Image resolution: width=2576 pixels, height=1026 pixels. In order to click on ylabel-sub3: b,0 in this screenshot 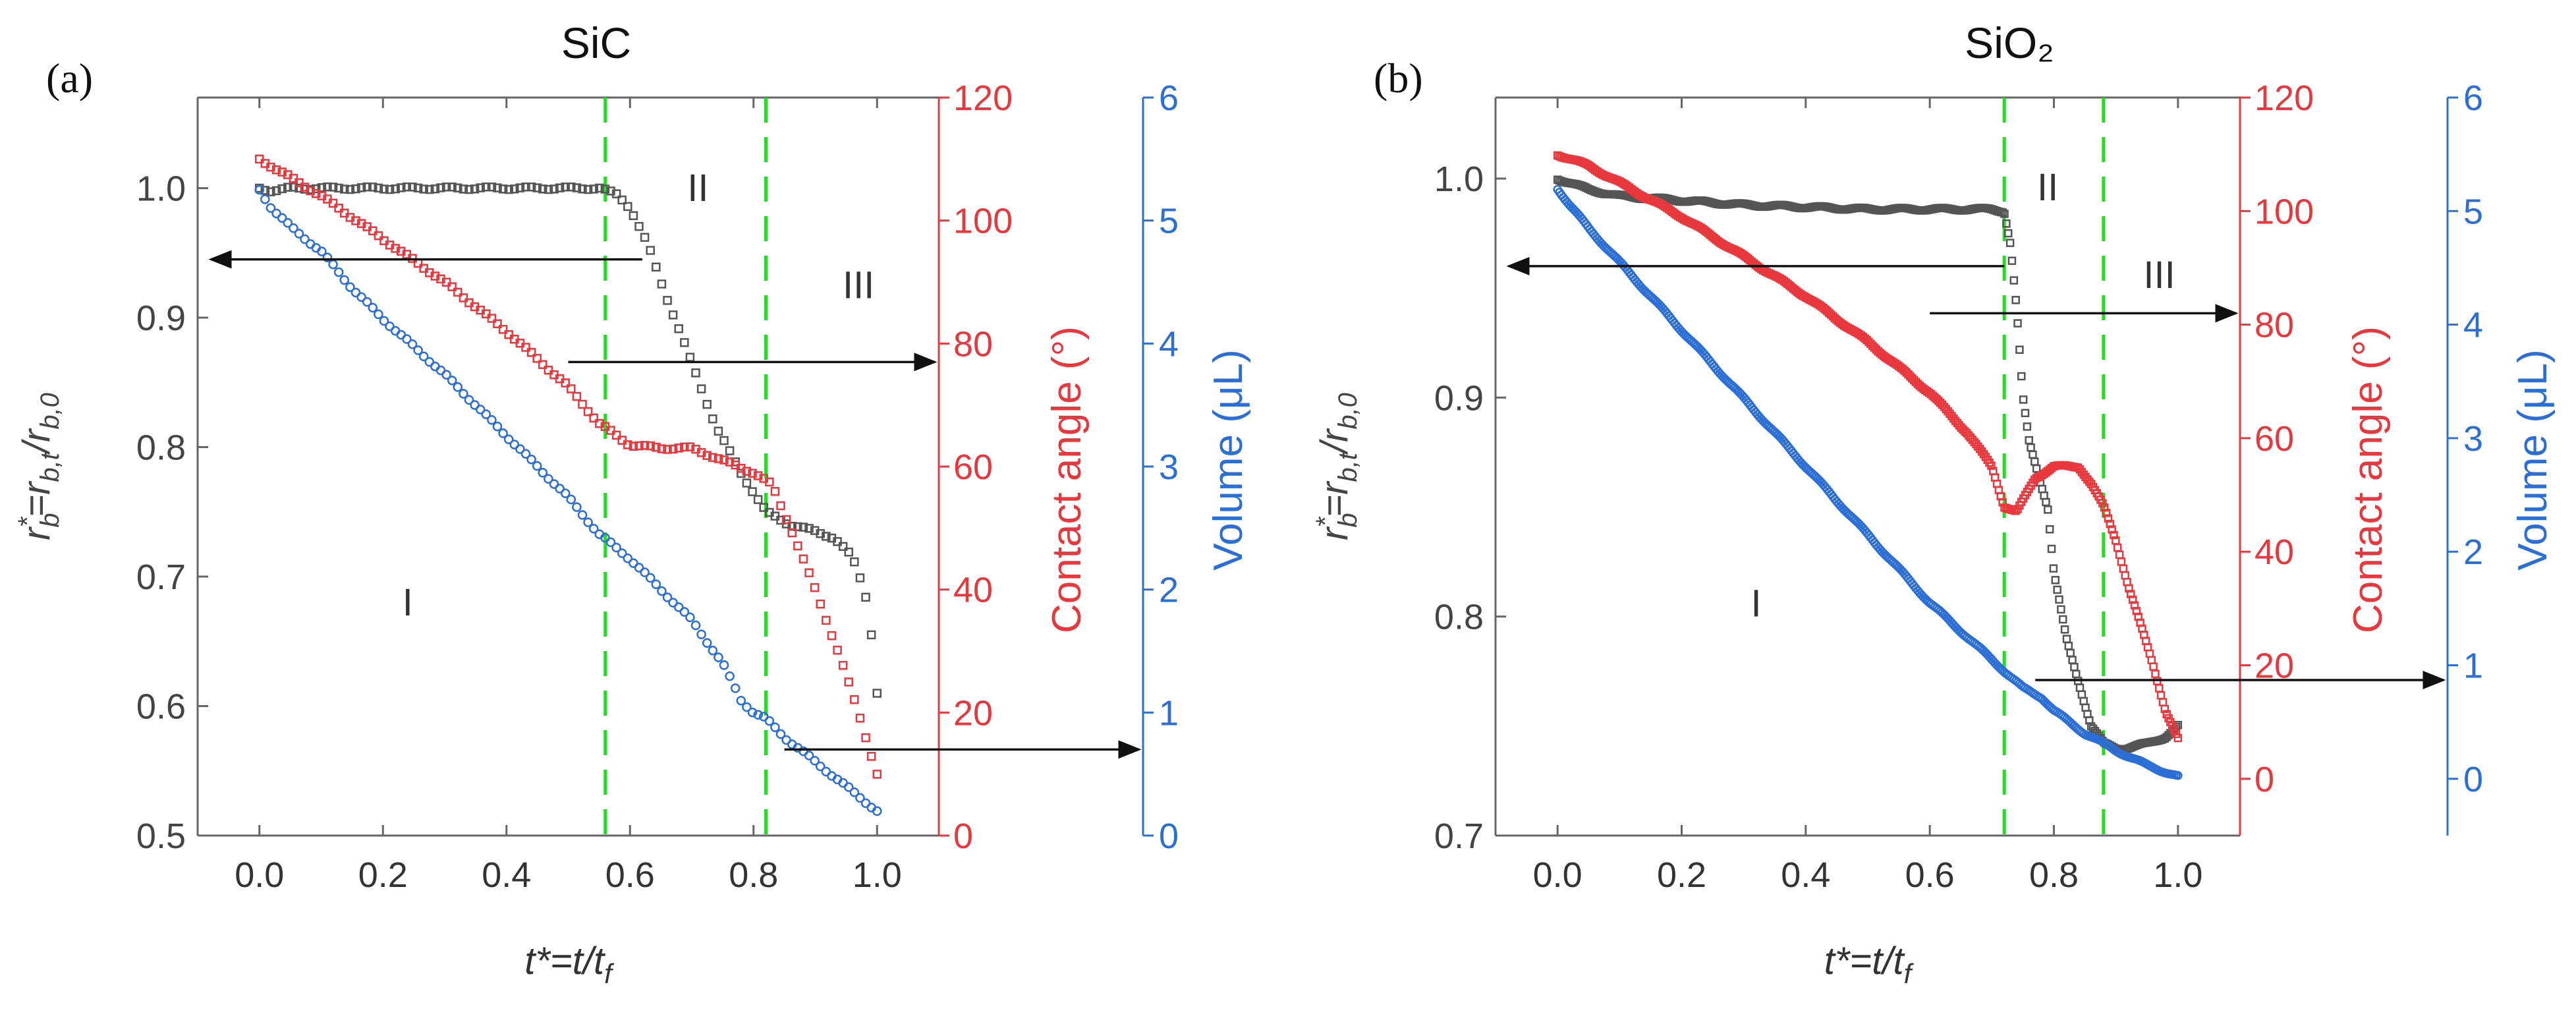, I will do `click(50, 411)`.